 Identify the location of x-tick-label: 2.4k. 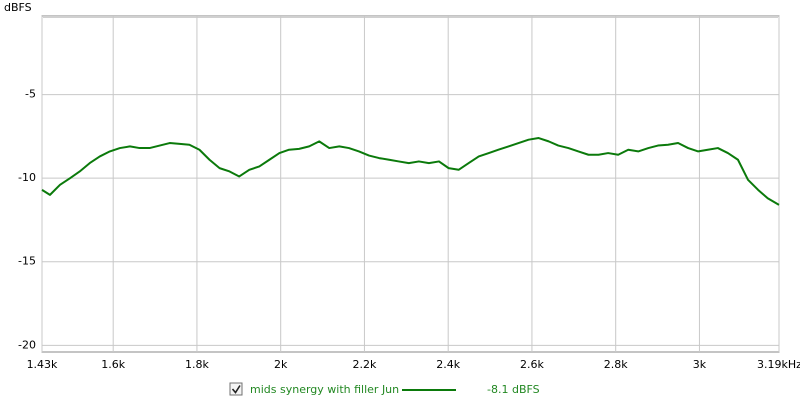
(448, 364).